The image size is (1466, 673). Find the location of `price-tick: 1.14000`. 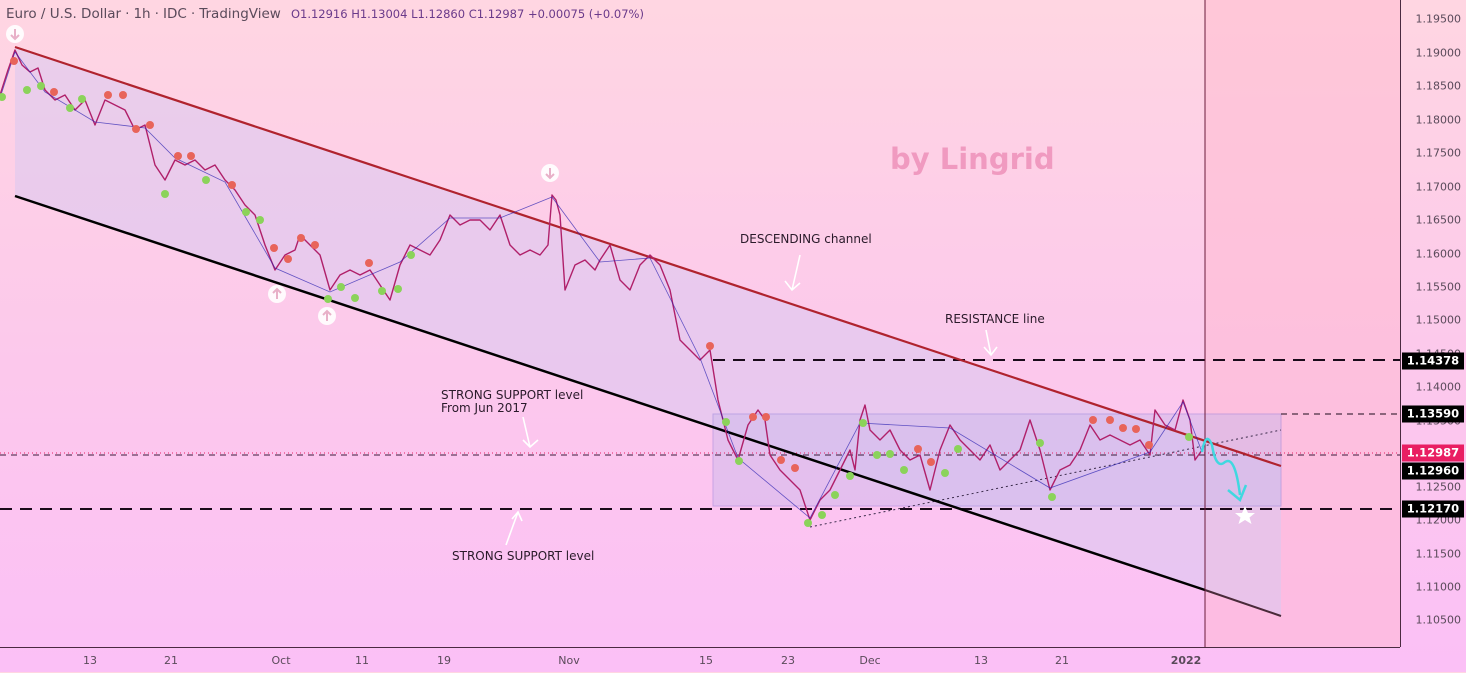

price-tick: 1.14000 is located at coordinates (1438, 387).